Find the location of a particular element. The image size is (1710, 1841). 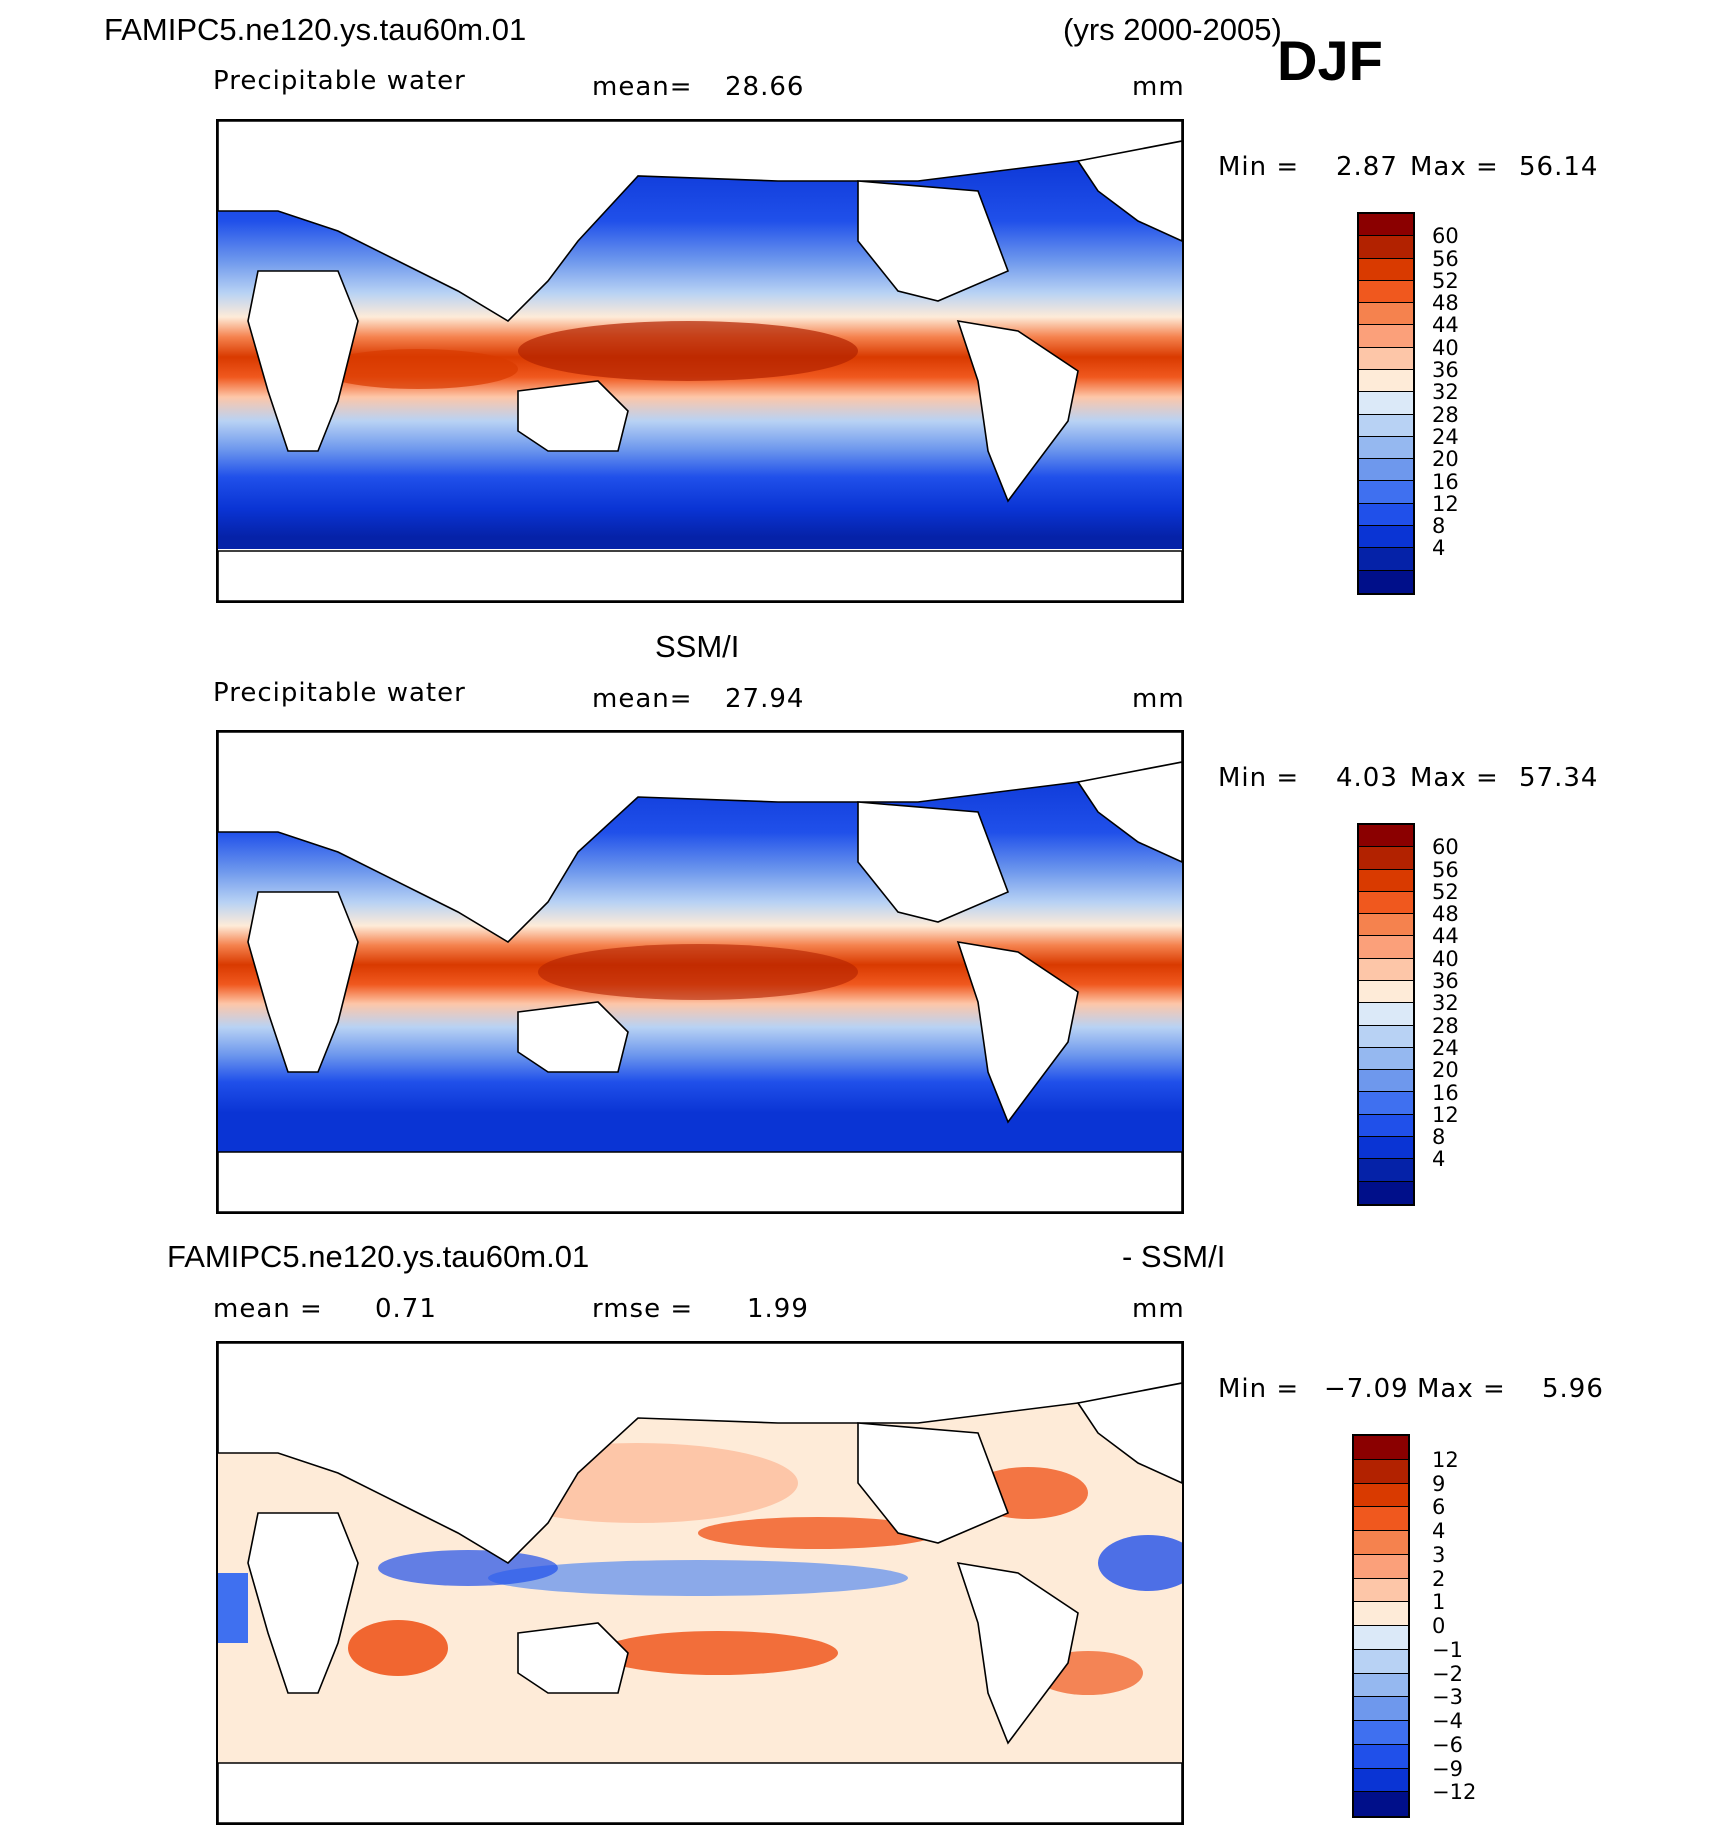

panel1-variable: Precipitable water is located at coordinates (339, 81).